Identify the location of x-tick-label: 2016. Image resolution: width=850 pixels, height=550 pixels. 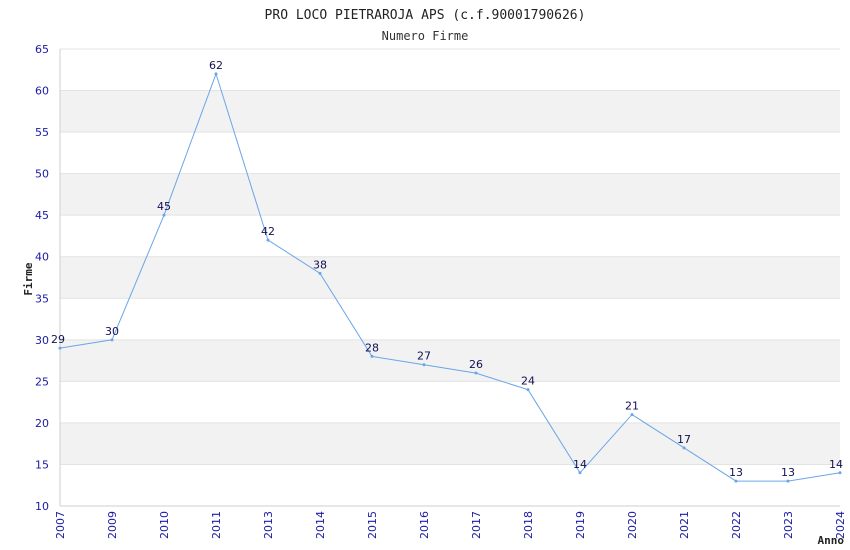
(424, 525).